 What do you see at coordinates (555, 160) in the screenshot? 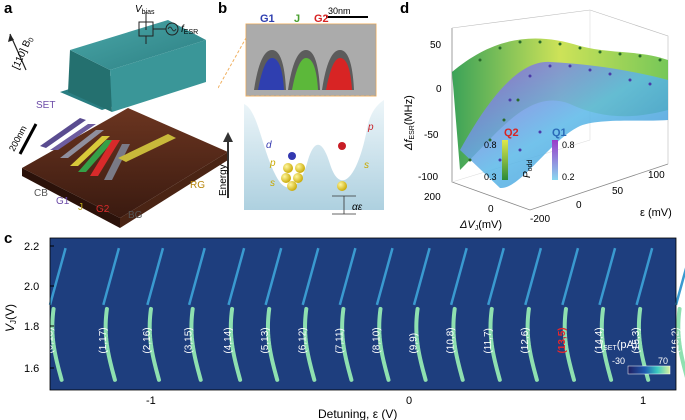
I see `q1-colorbar` at bounding box center [555, 160].